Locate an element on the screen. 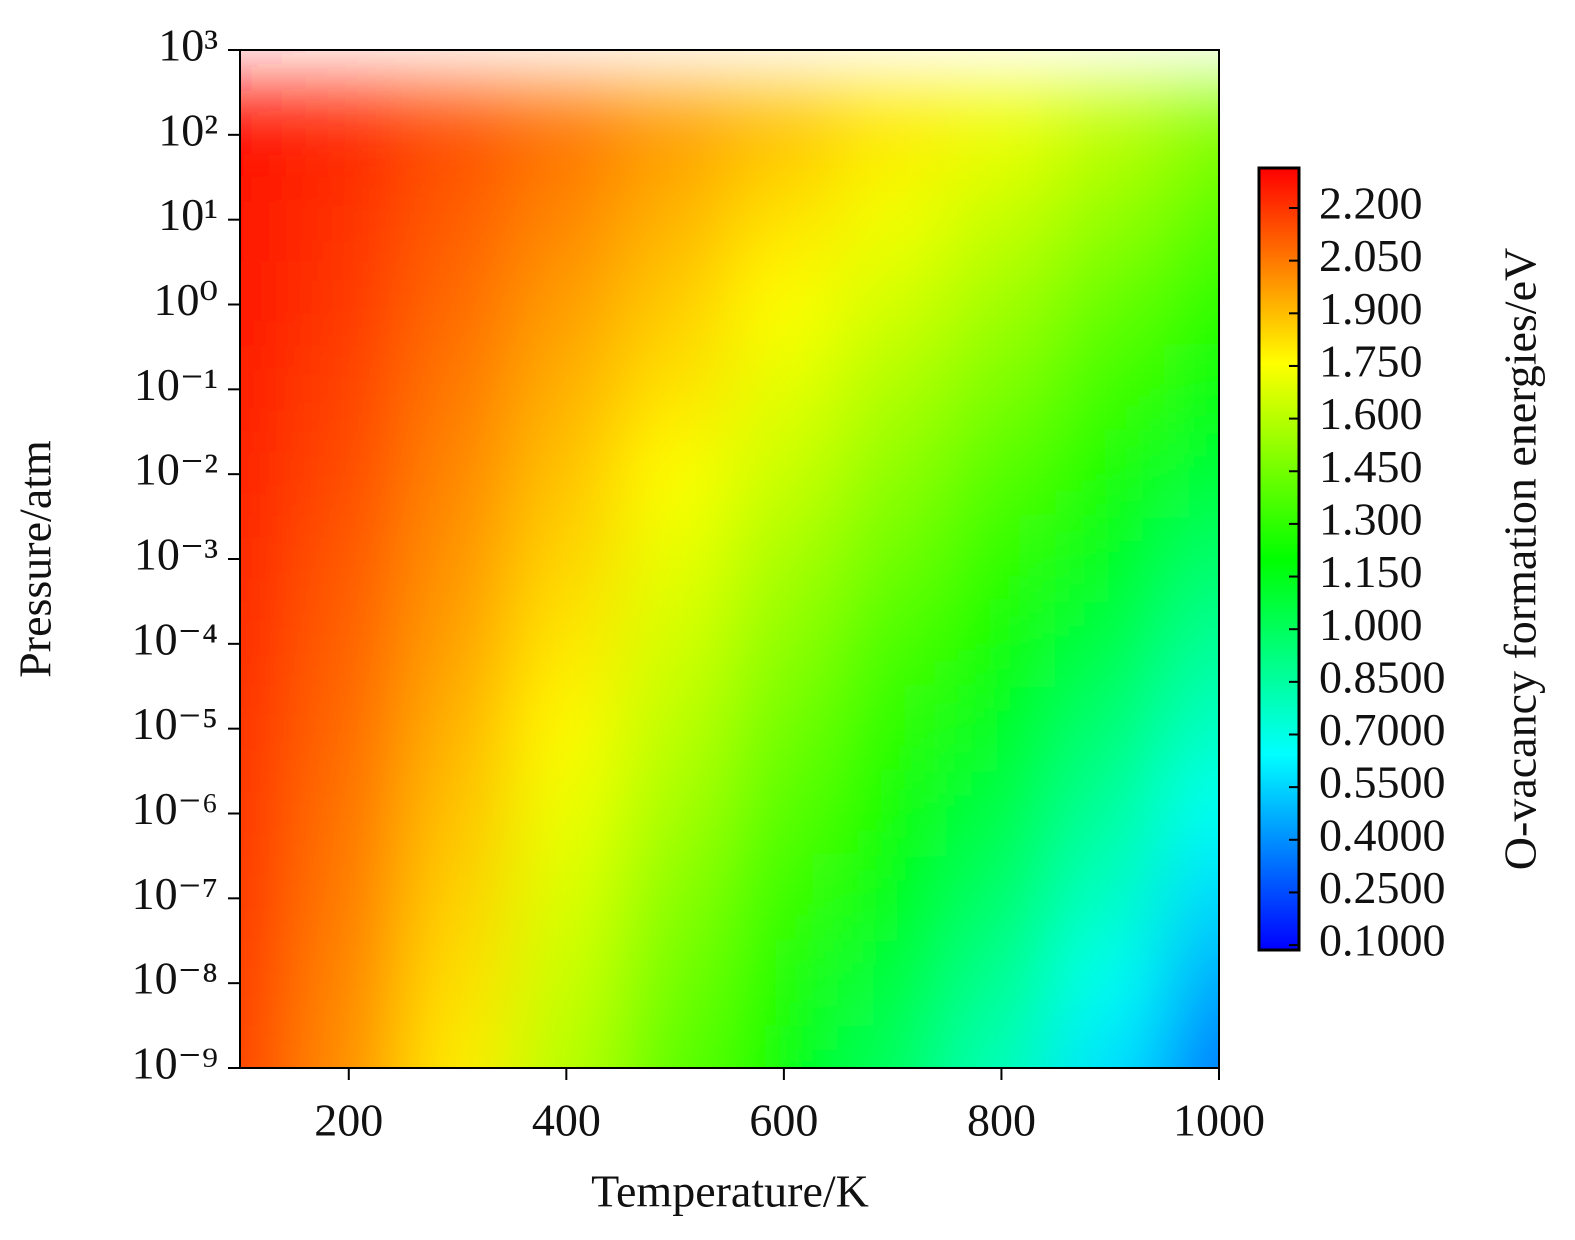 This screenshot has width=1575, height=1240. x-axis-label: Temperature/K is located at coordinates (730, 1191).